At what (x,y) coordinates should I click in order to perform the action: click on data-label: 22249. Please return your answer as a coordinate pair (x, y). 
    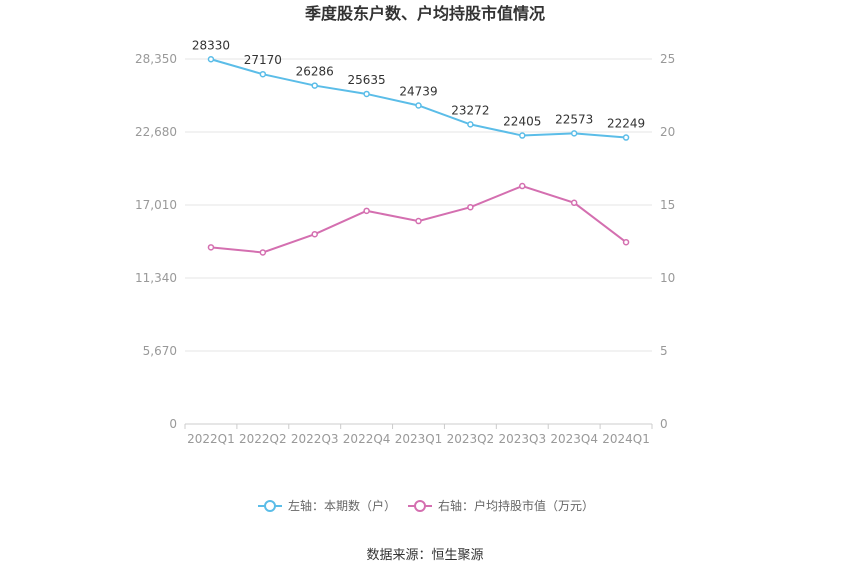
    Looking at the image, I should click on (626, 124).